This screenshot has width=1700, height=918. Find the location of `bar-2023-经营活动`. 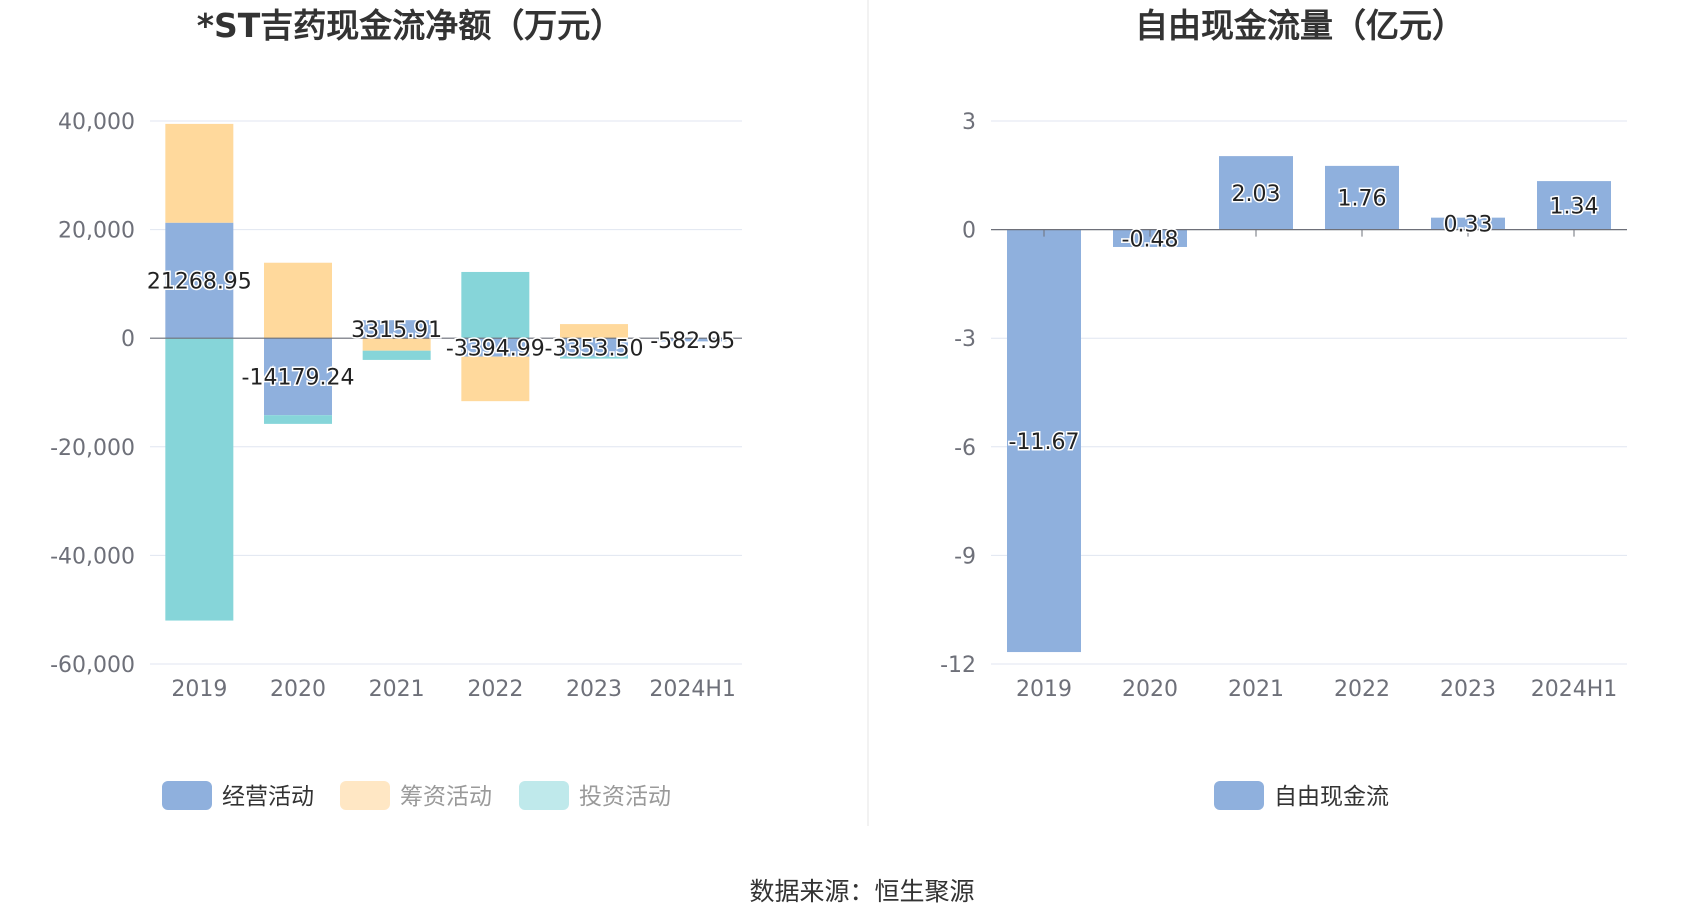

bar-2023-经营活动 is located at coordinates (594, 347).